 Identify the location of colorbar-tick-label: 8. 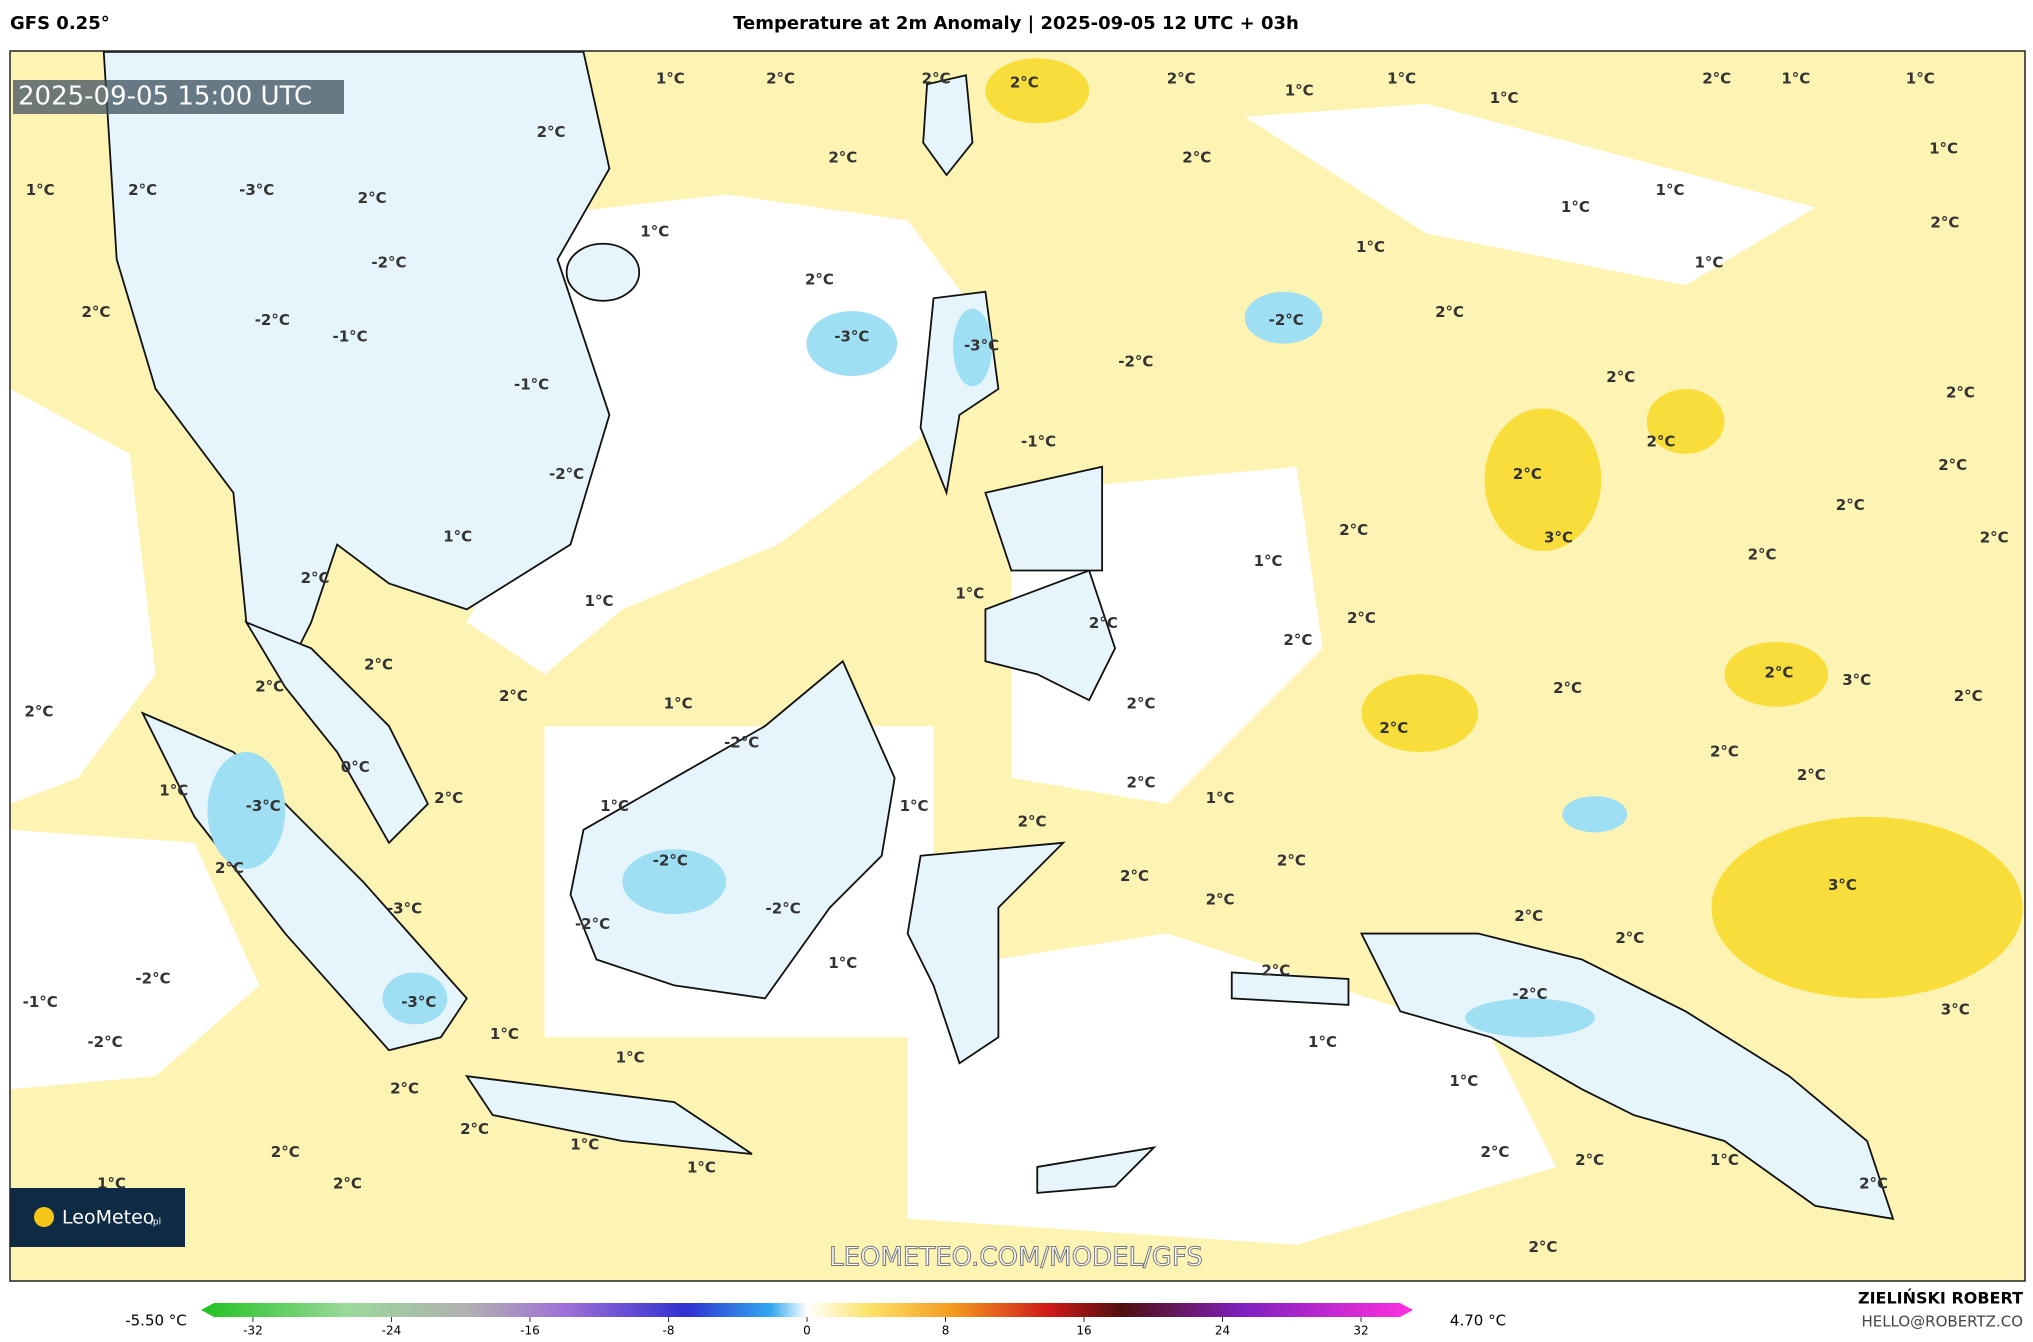
(946, 1331).